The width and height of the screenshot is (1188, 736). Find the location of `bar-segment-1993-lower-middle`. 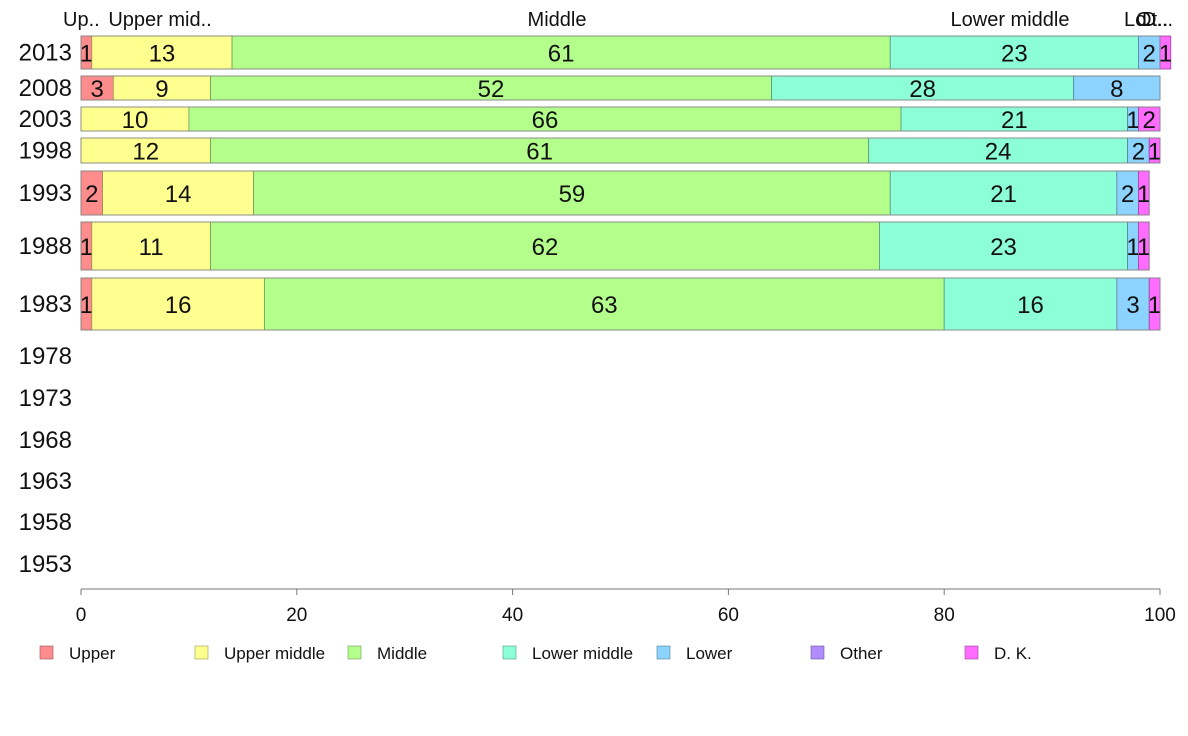

bar-segment-1993-lower-middle is located at coordinates (1003, 193).